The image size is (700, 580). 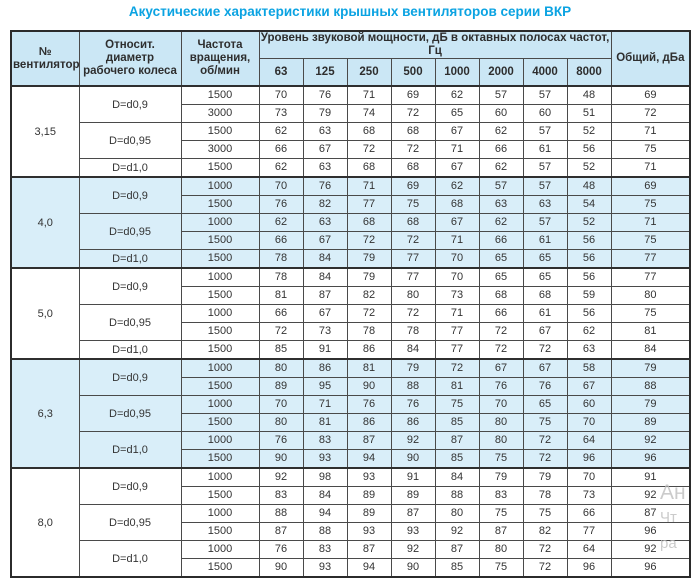 I want to click on total-dba-cell: 77, so click(x=650, y=259).